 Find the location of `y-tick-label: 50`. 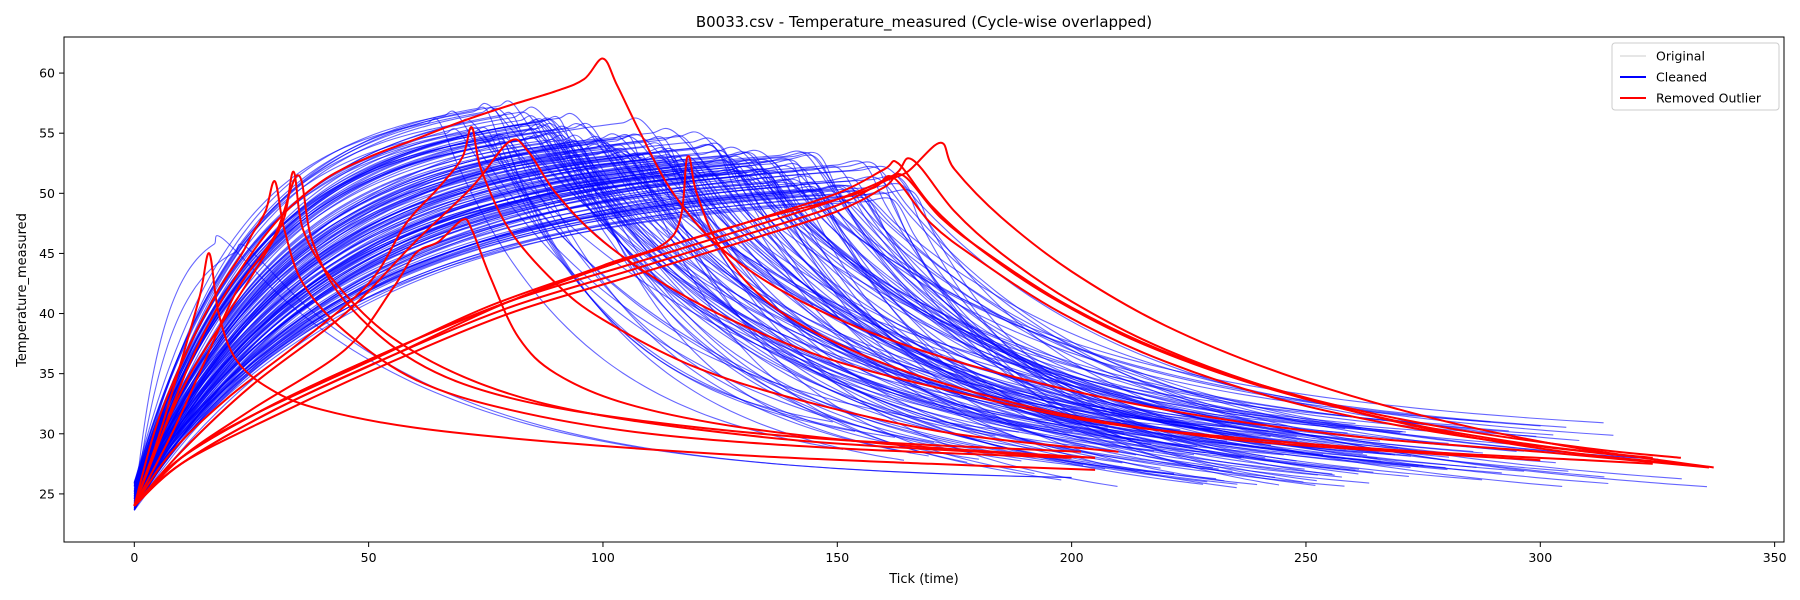

y-tick-label: 50 is located at coordinates (47, 193).